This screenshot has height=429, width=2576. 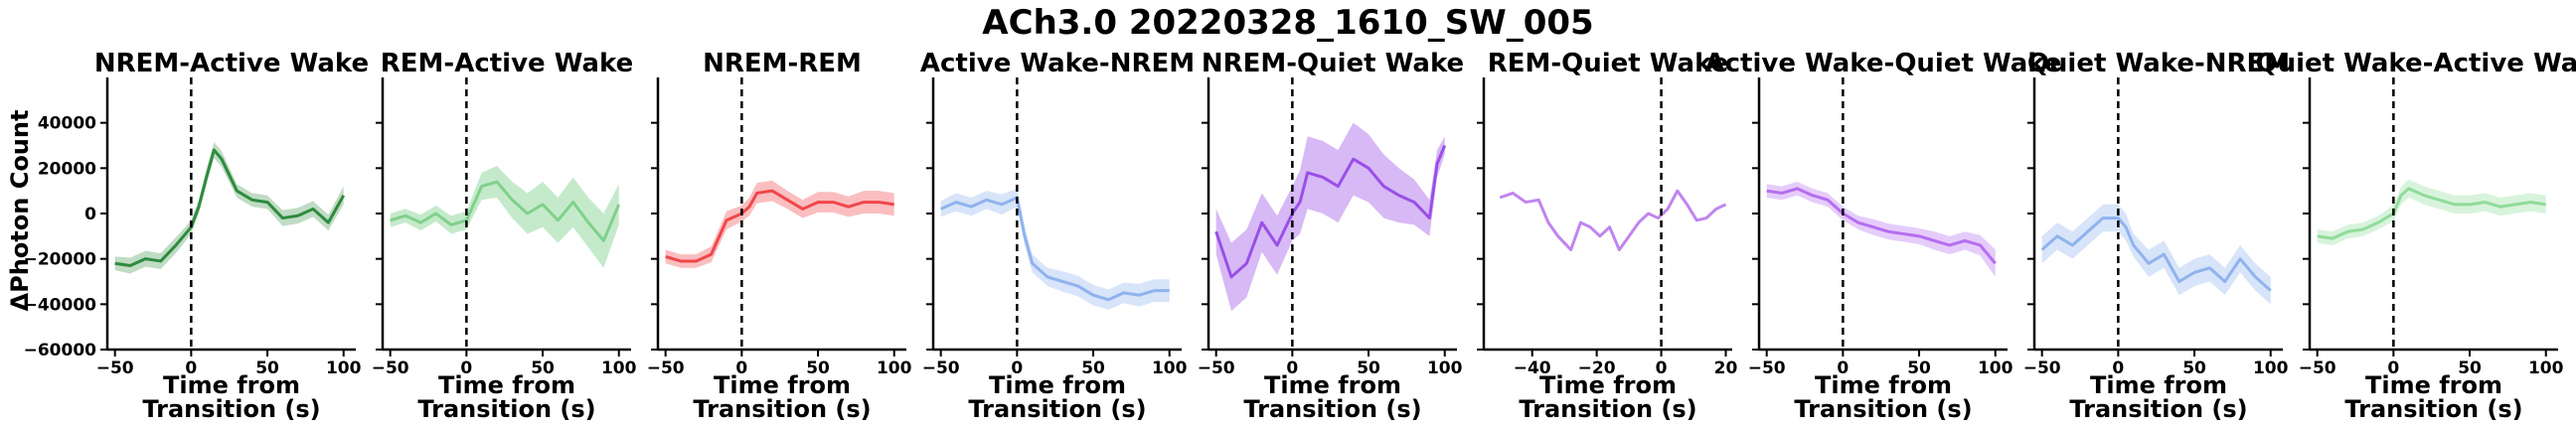 What do you see at coordinates (1597, 368) in the screenshot?
I see `x-tick-label: −20` at bounding box center [1597, 368].